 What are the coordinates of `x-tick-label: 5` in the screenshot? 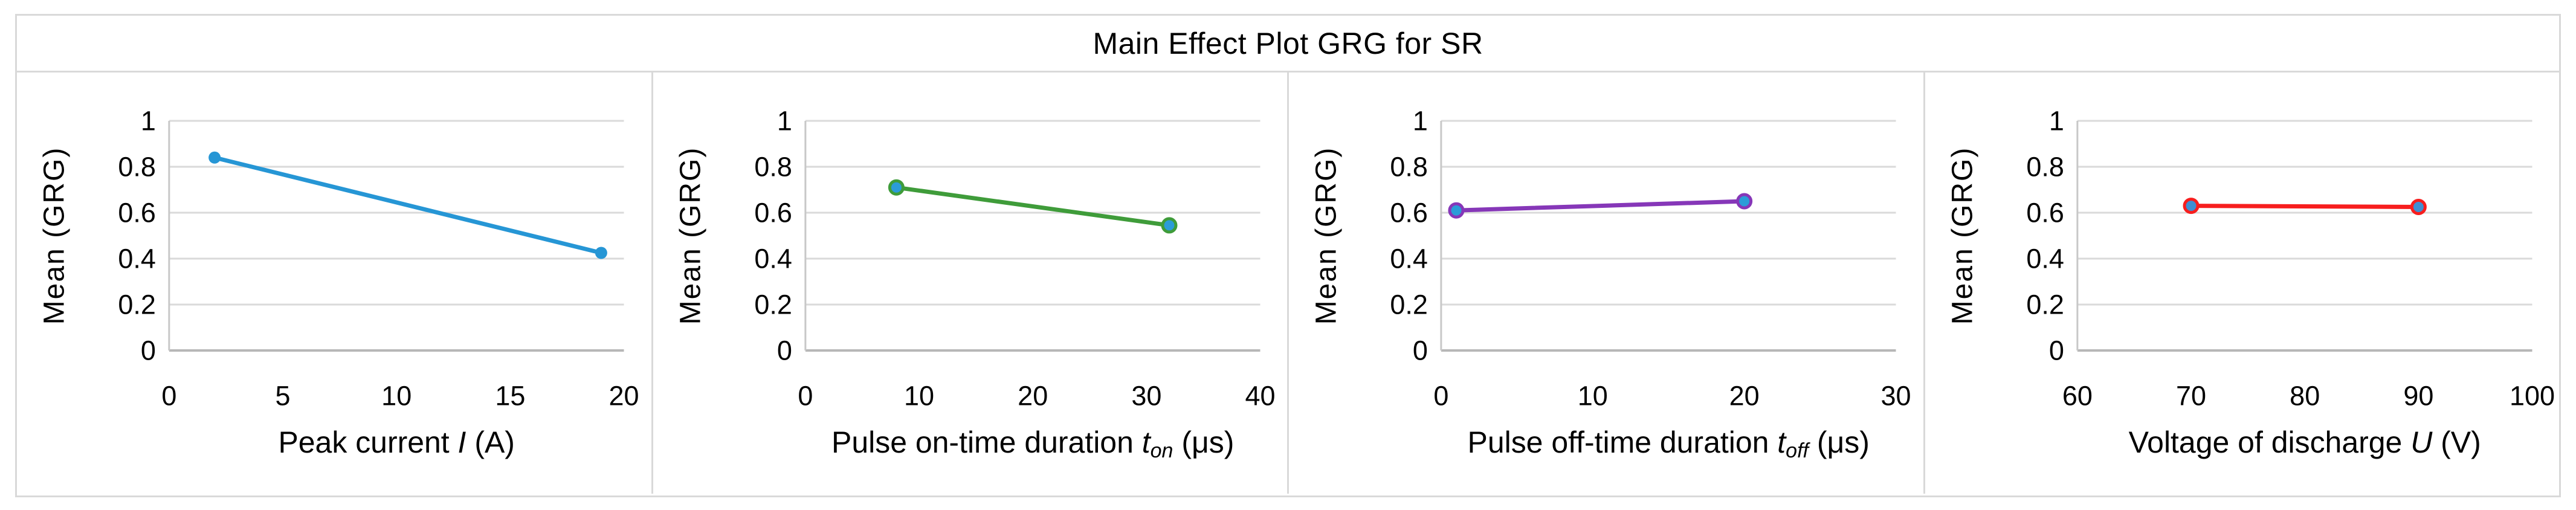 It's located at (284, 395).